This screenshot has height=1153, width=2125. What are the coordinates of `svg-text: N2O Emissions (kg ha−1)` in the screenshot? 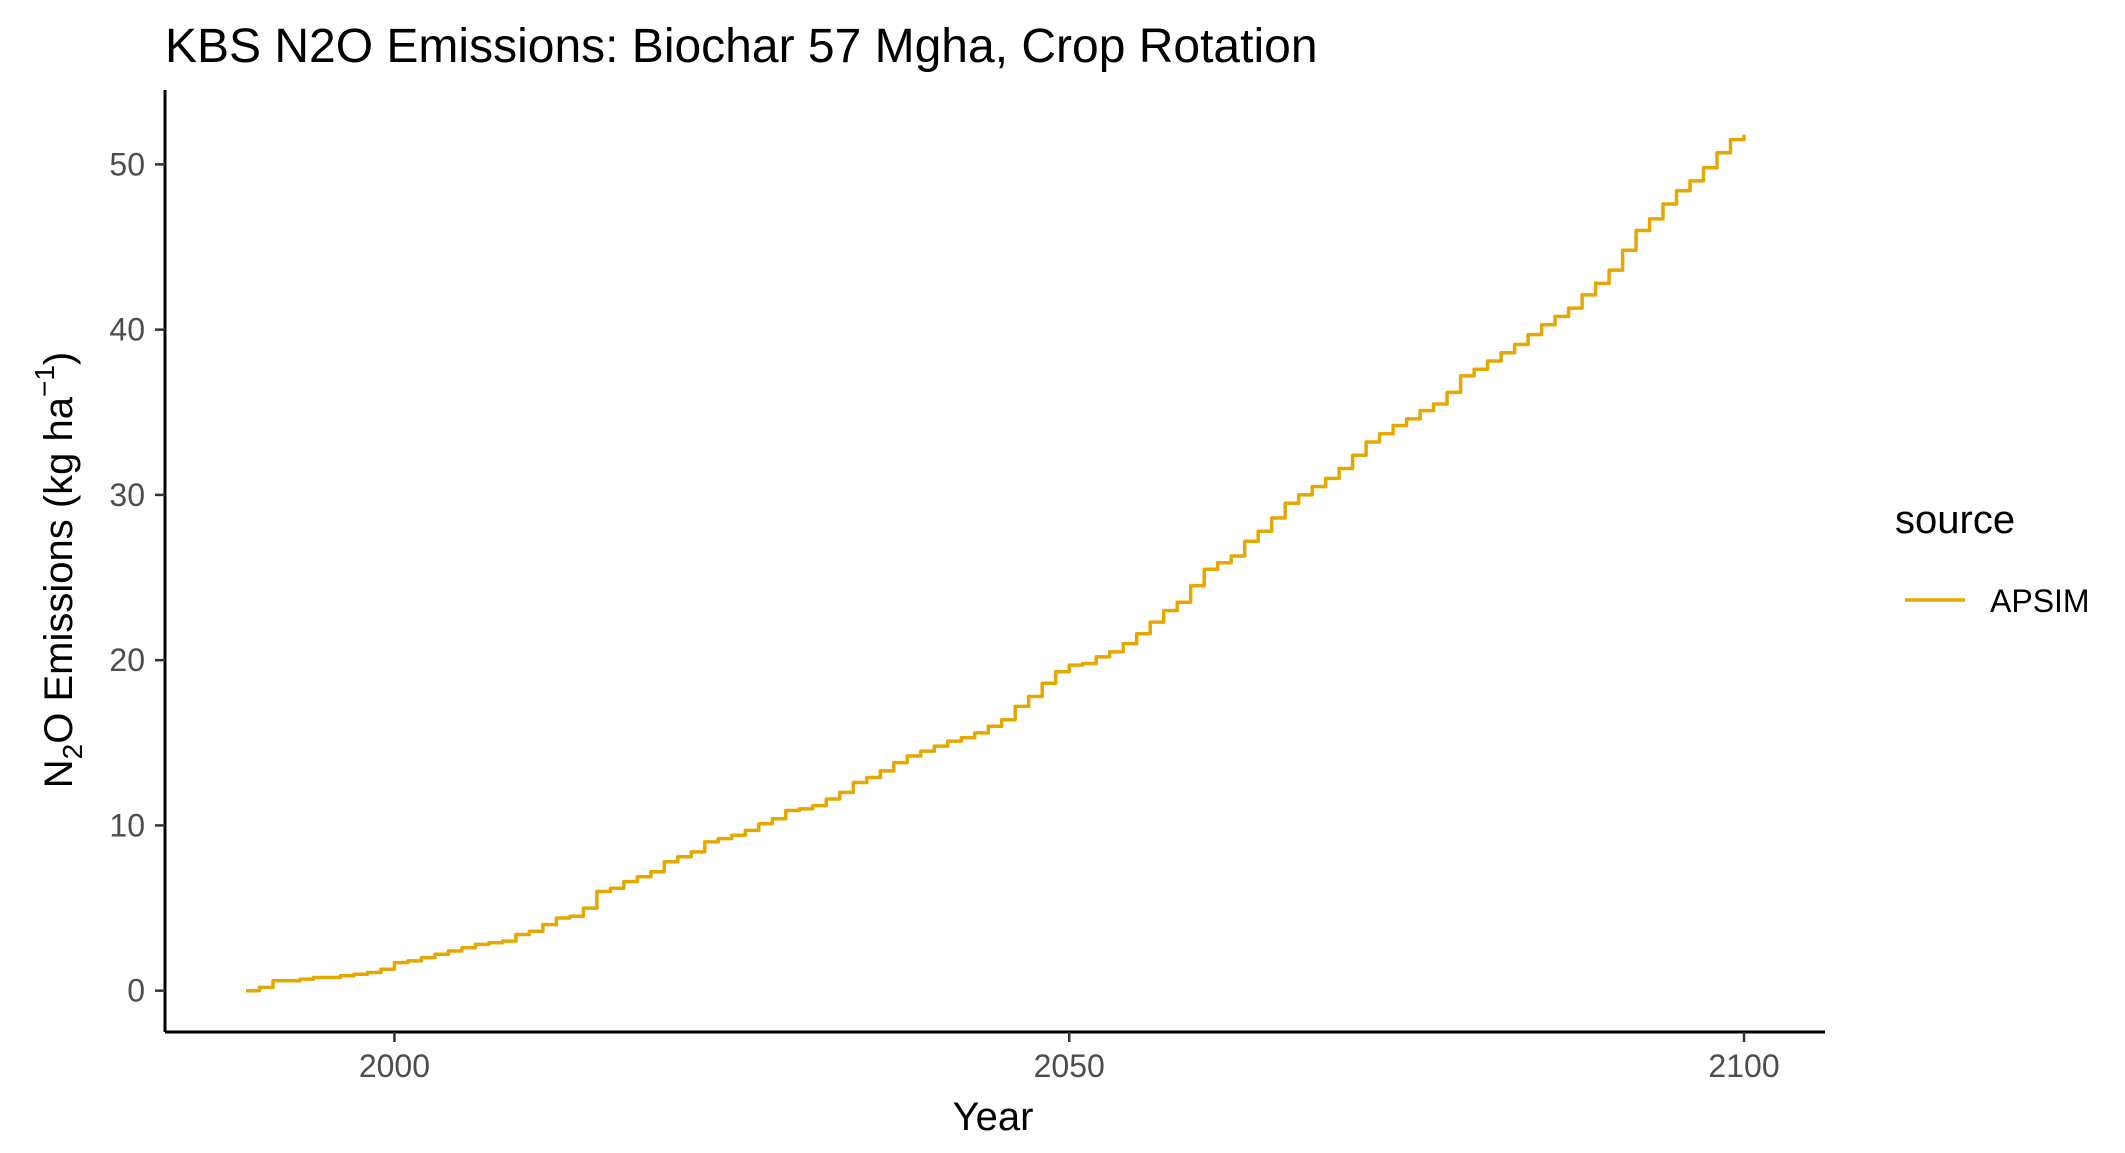 It's located at (58, 570).